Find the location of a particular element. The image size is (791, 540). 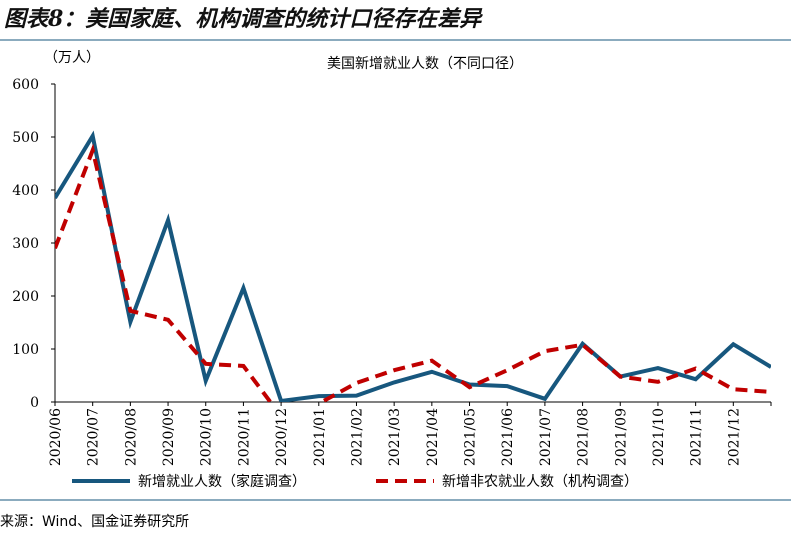

source: 来源：Wind、国金证券研究所 is located at coordinates (94, 522).